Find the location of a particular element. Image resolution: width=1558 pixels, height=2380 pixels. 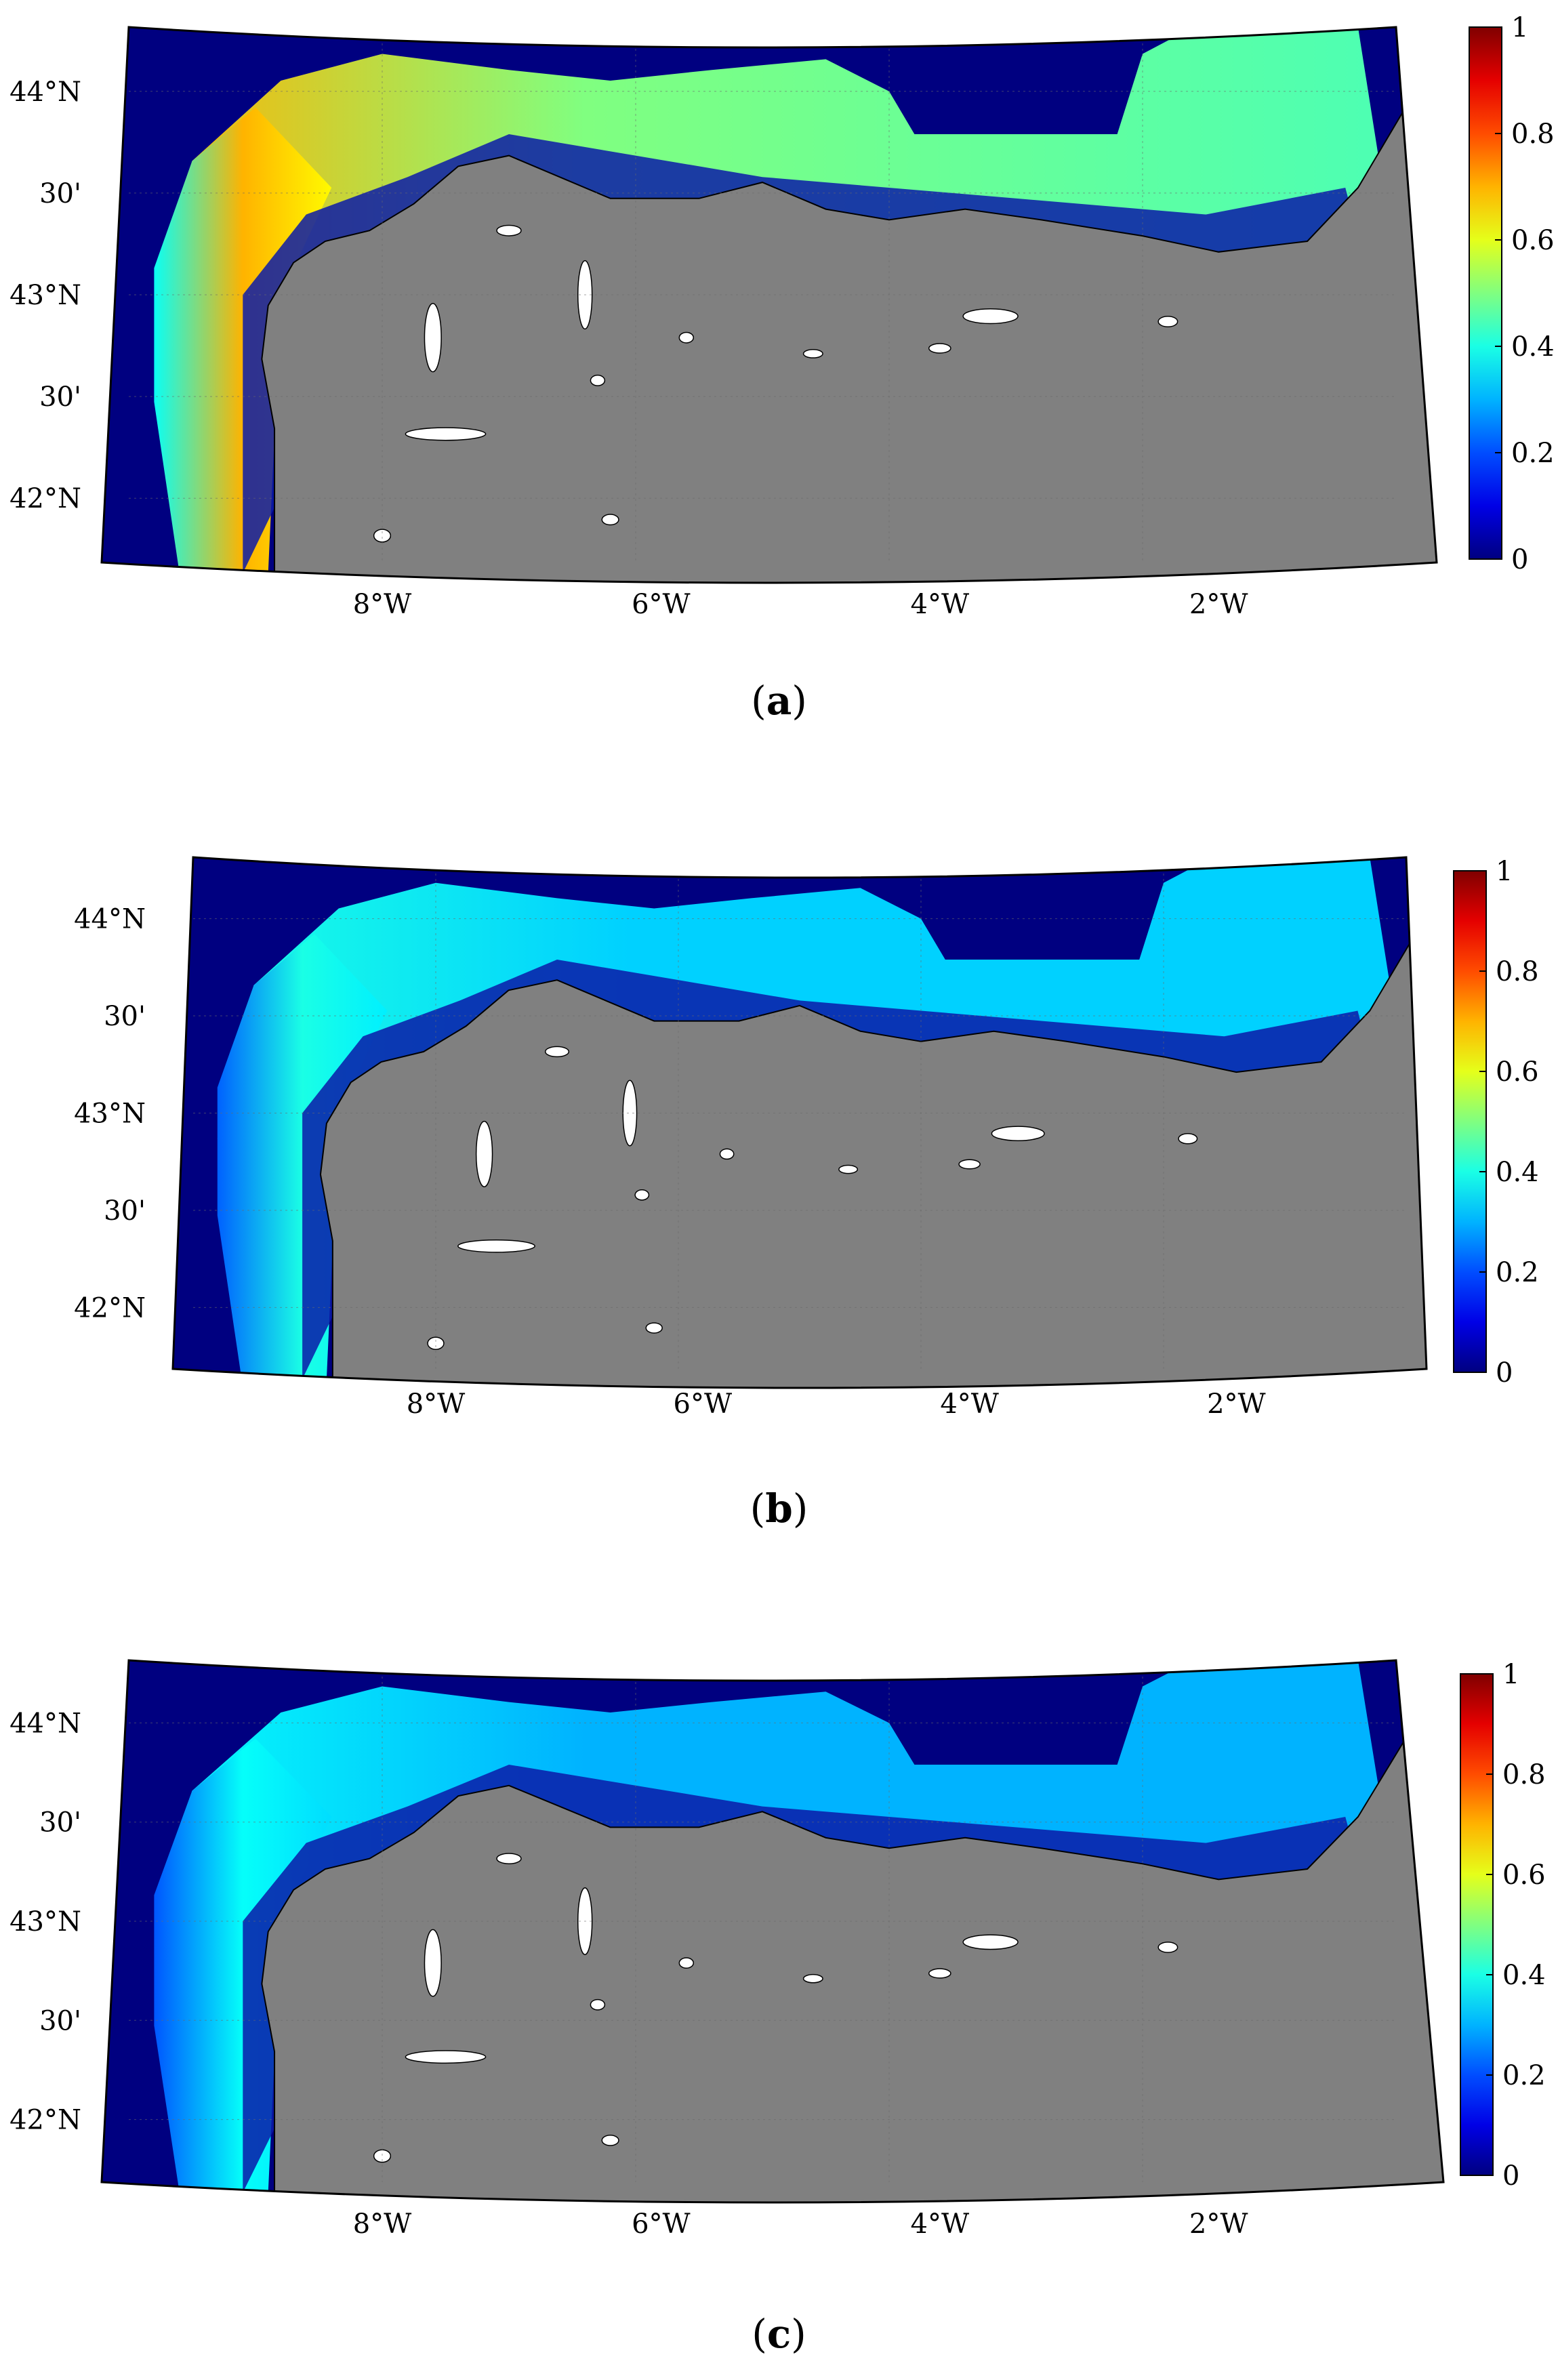

caption-c: (c) is located at coordinates (779, 2334).